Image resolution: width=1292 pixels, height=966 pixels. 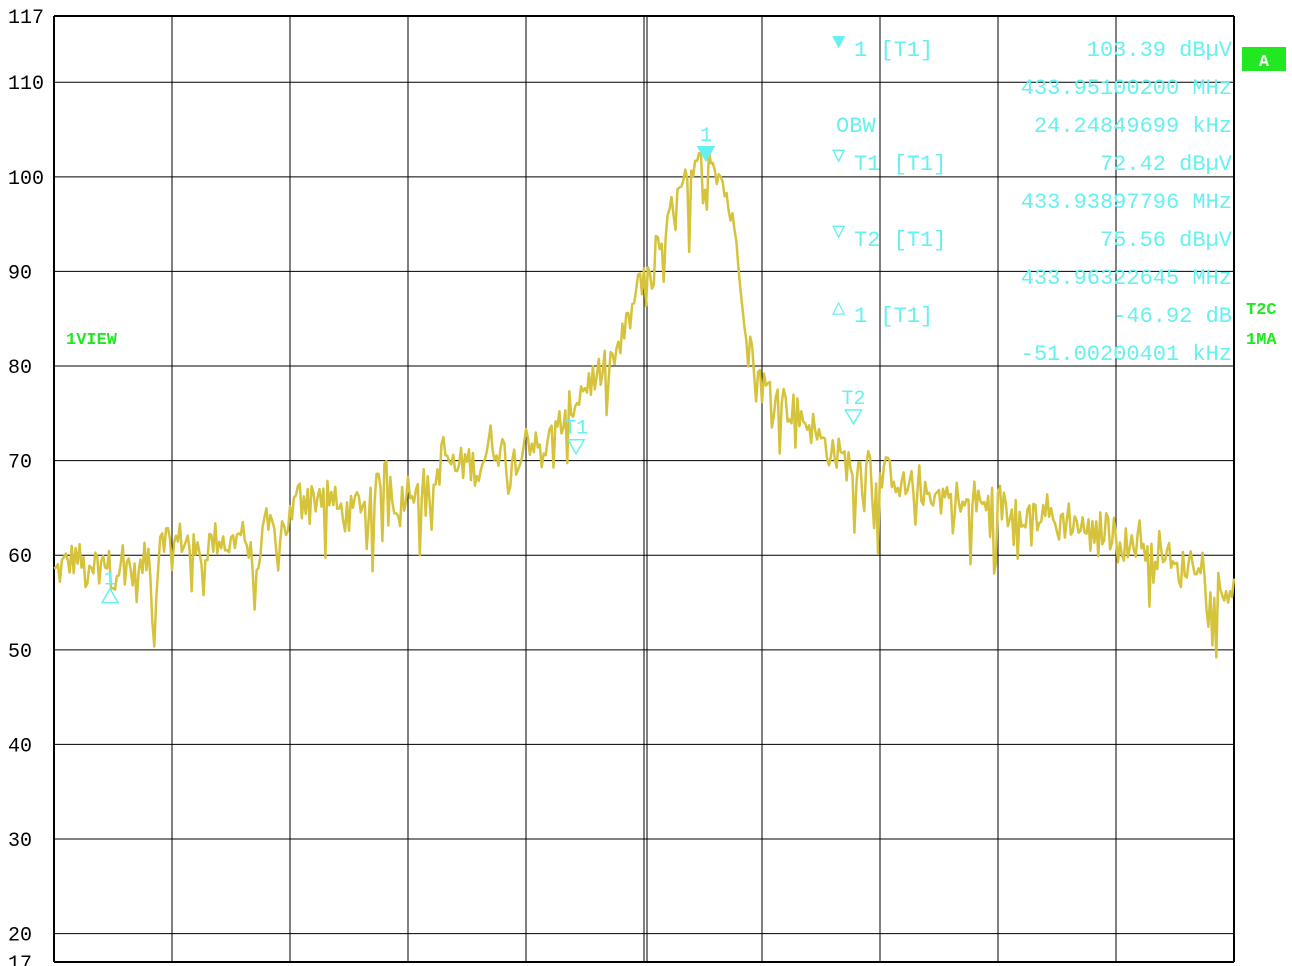 What do you see at coordinates (20, 936) in the screenshot?
I see `y-tick-label: 20` at bounding box center [20, 936].